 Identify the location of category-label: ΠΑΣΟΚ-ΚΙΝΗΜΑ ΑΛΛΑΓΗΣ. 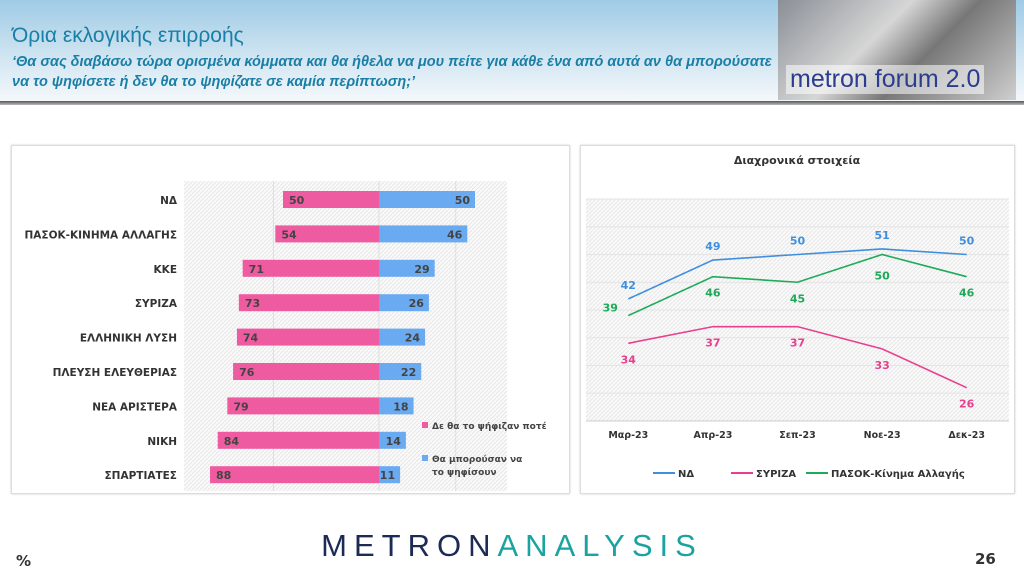
(100, 235).